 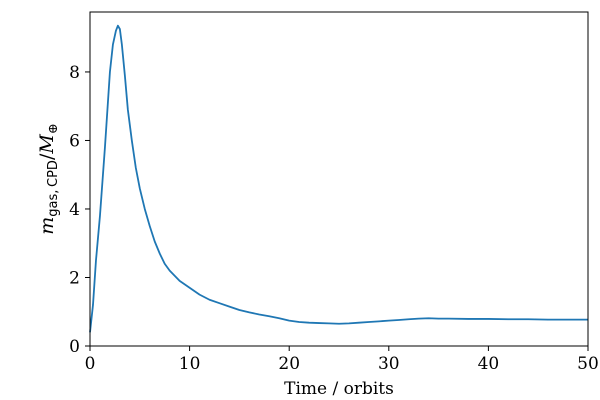 I want to click on y-tick-label: 8, so click(x=74, y=73).